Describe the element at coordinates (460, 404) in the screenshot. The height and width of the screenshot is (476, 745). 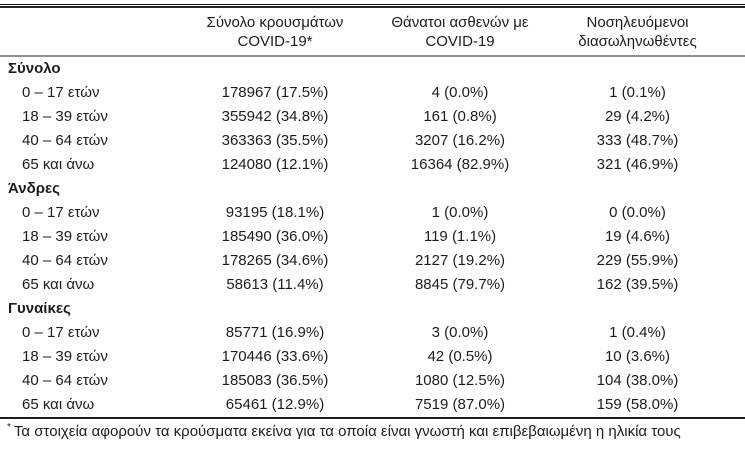
I see `deaths-value: 7519 (87.0%)` at that location.